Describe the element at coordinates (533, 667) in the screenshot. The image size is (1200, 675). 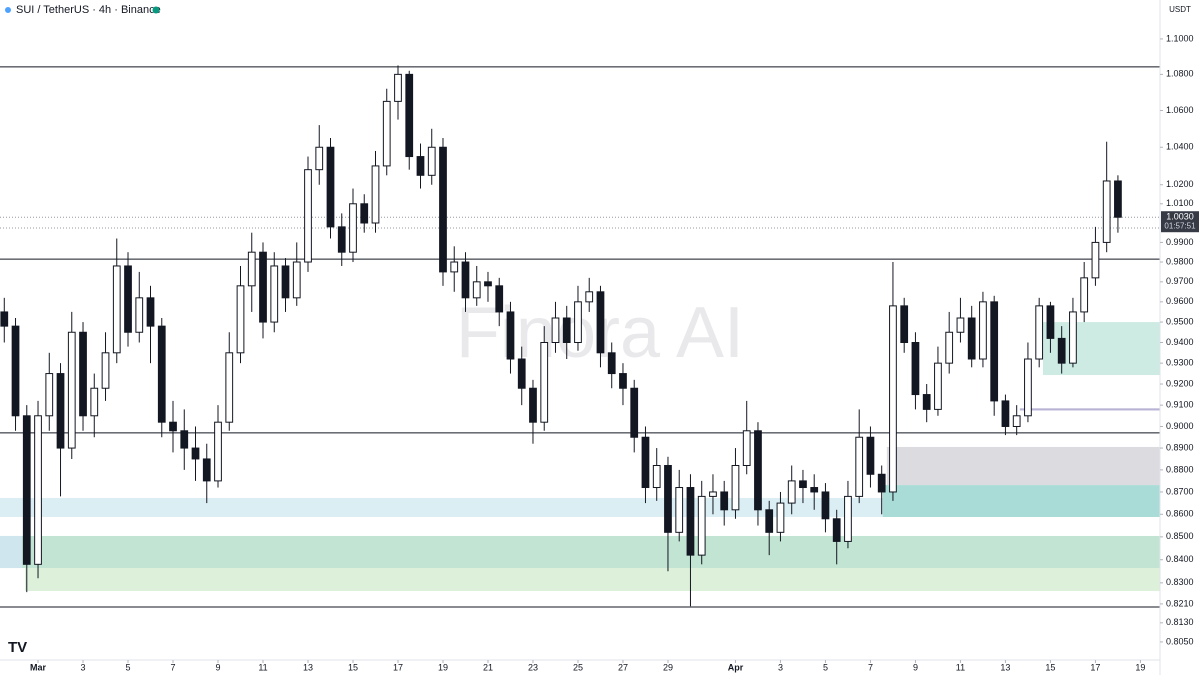
I see `x-tick-label: 23` at that location.